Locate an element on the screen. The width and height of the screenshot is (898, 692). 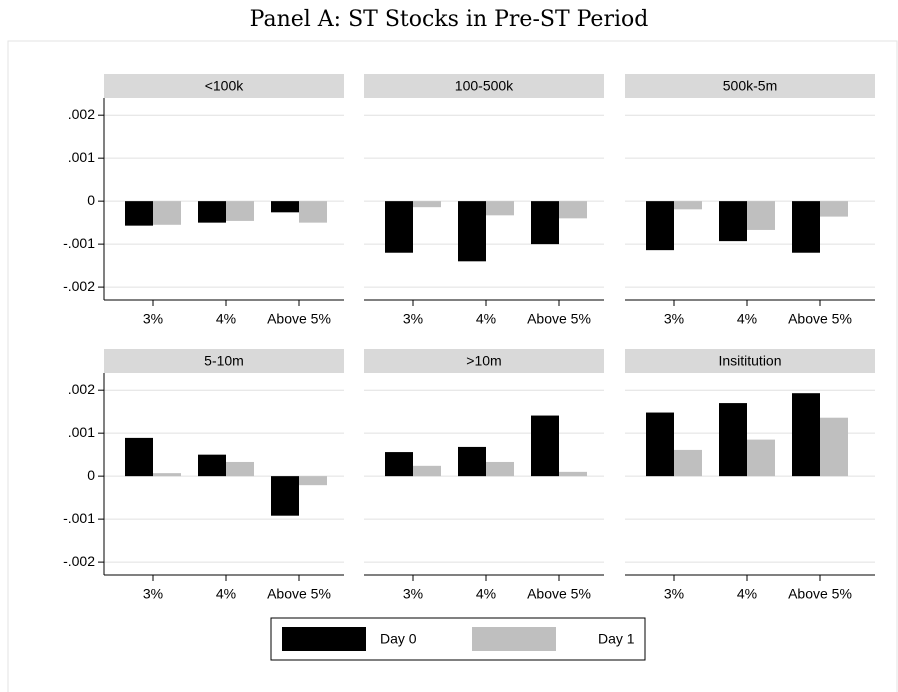
panel-title: >10m is located at coordinates (483, 361).